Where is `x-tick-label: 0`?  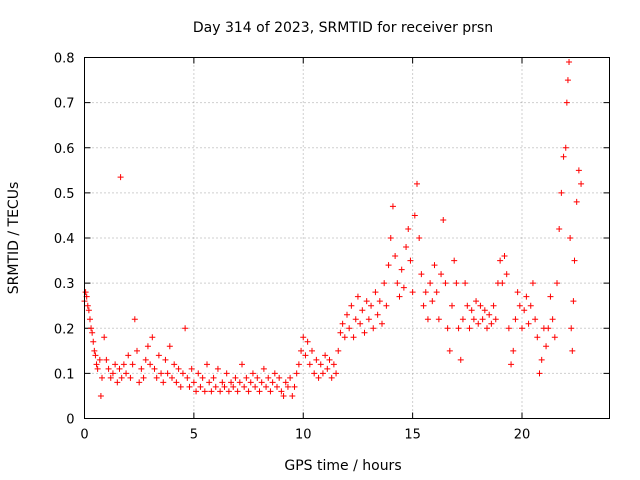
x-tick-label: 0 is located at coordinates (84, 435).